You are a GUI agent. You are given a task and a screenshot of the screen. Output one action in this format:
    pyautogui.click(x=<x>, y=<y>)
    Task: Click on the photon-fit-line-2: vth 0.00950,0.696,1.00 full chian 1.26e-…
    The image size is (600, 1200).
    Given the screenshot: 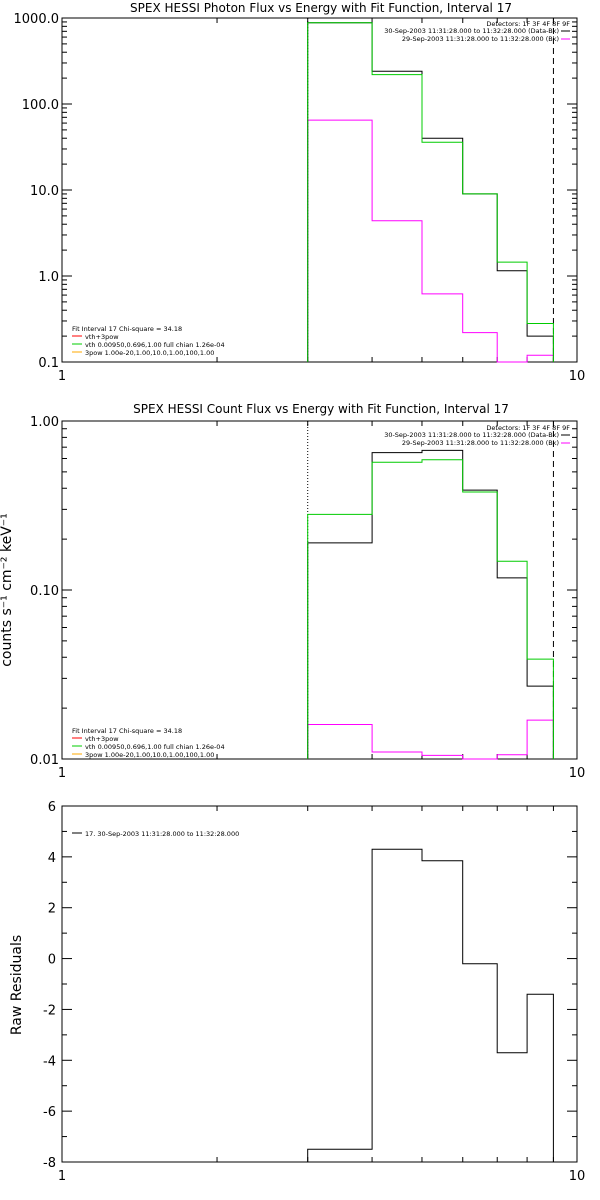 What is the action you would take?
    pyautogui.click(x=155, y=345)
    